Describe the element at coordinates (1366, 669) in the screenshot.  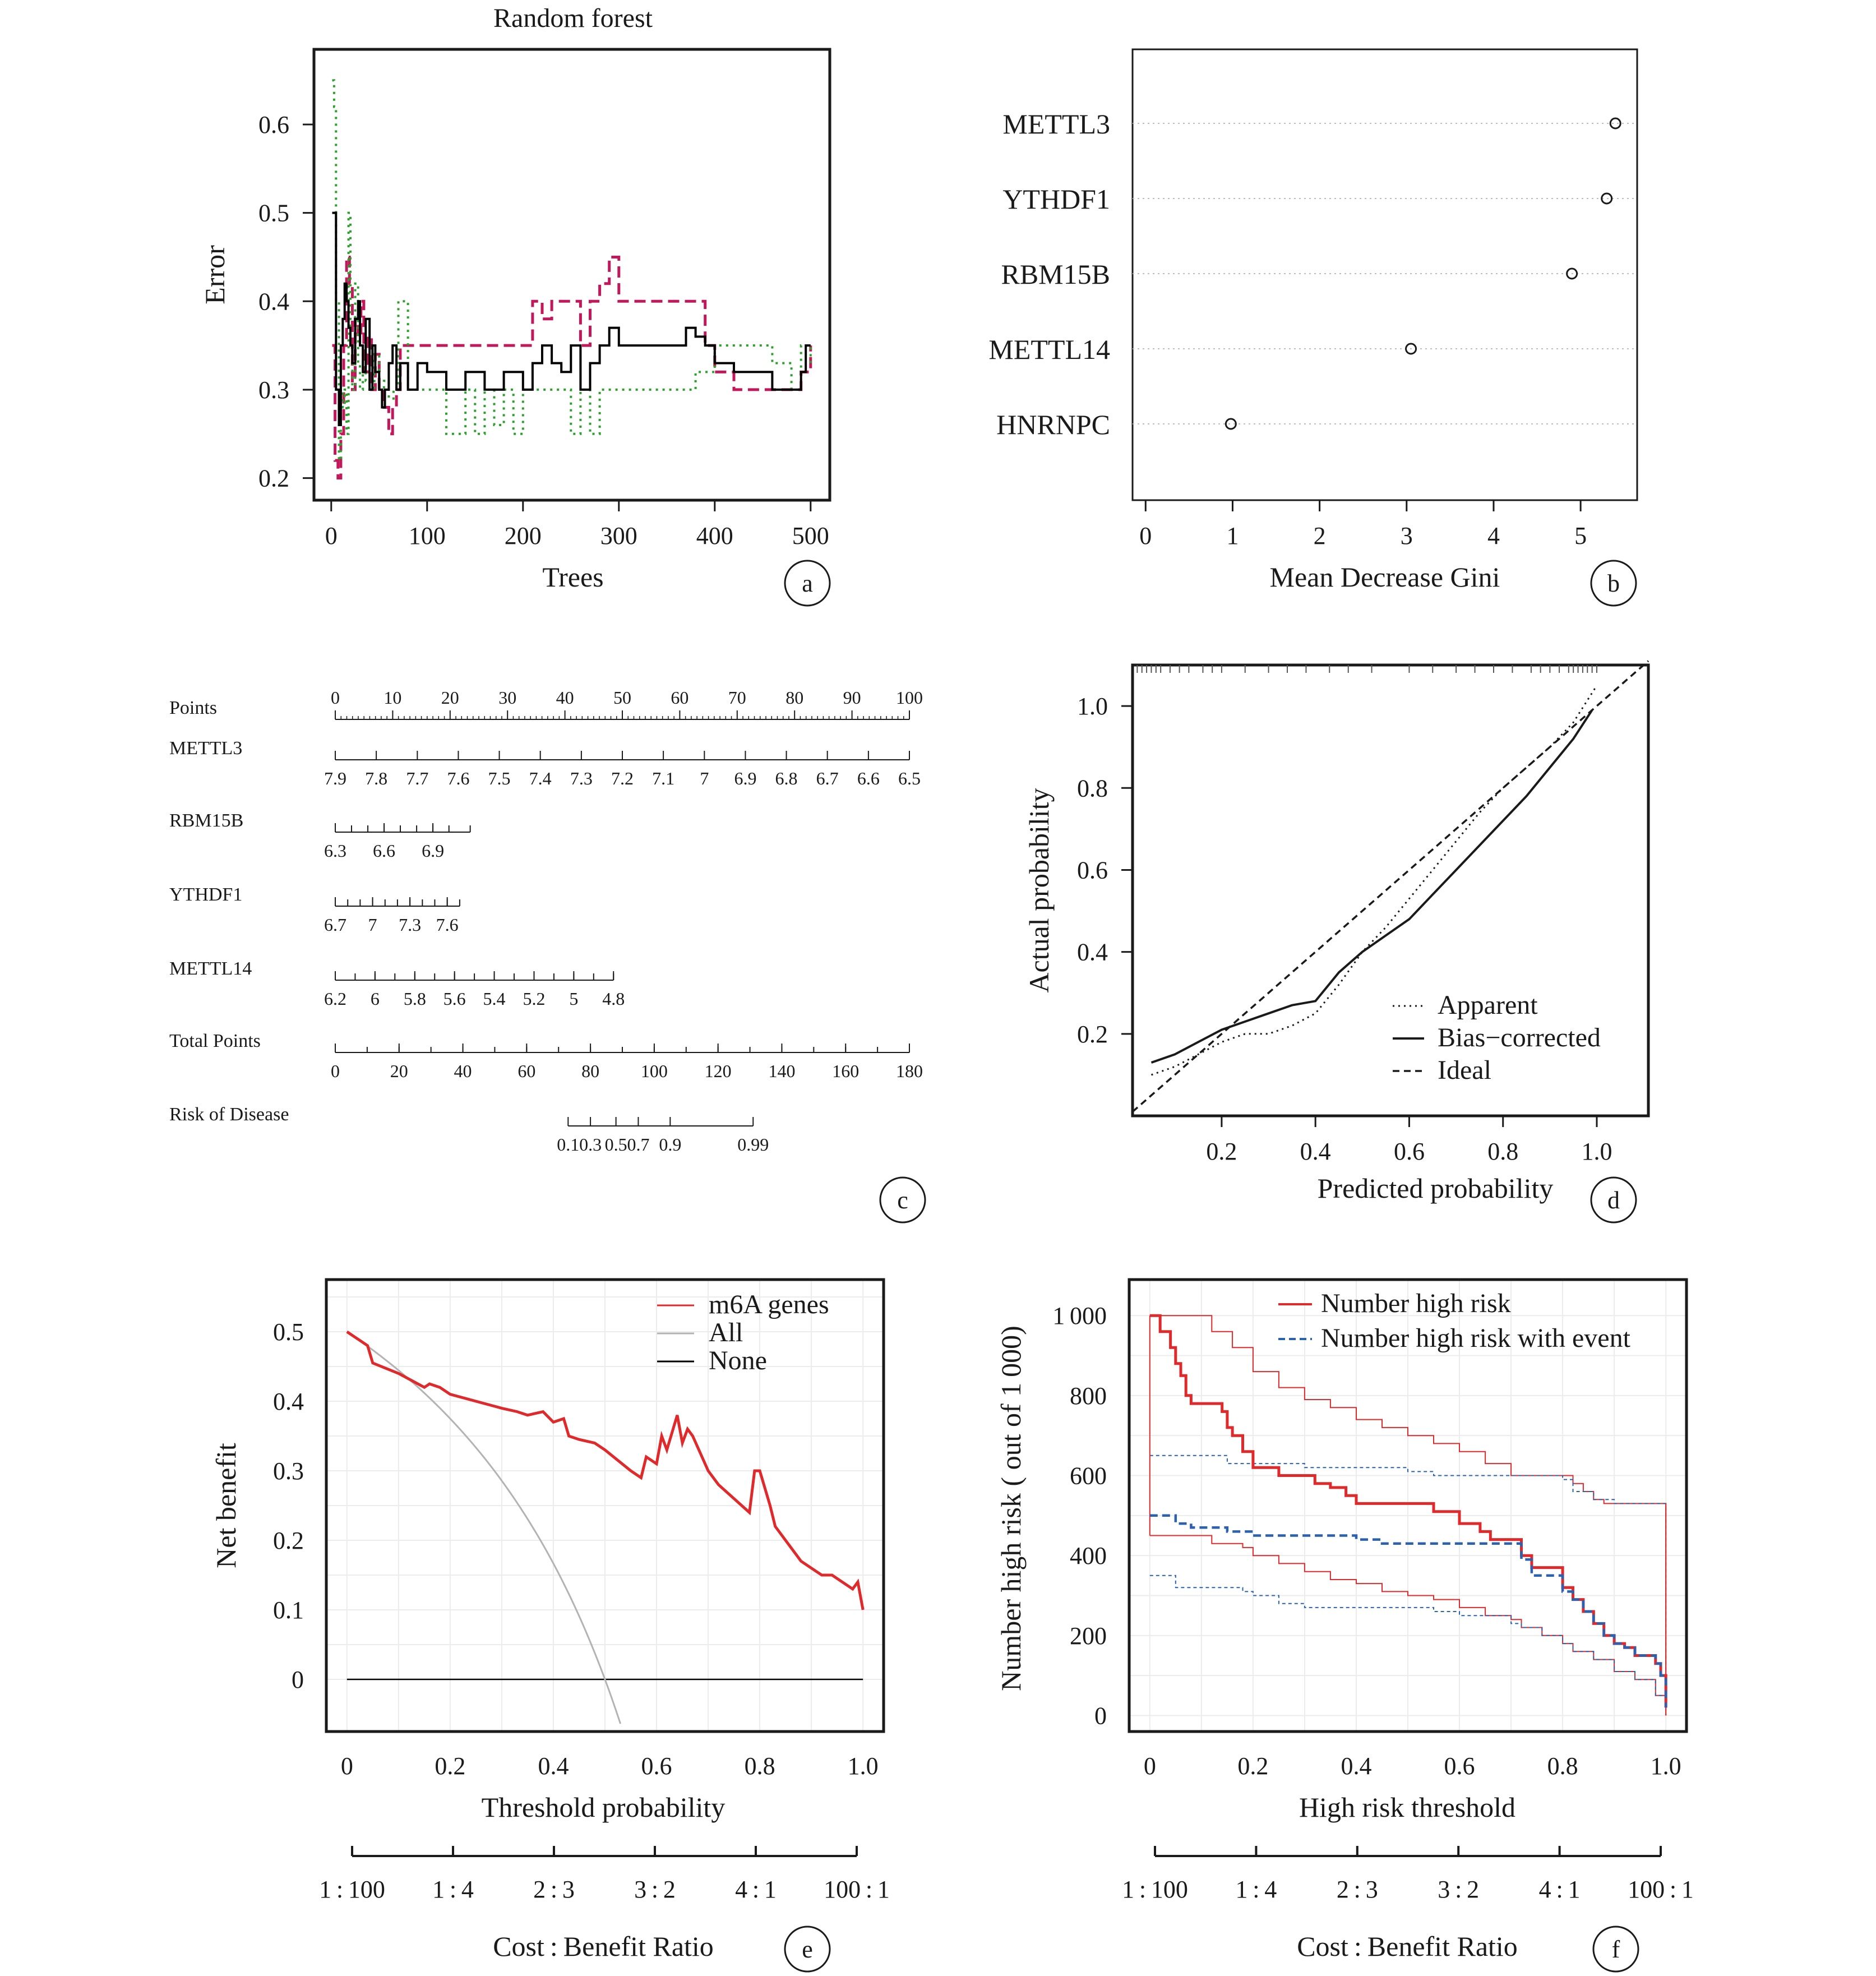
I see `rug-ticks` at that location.